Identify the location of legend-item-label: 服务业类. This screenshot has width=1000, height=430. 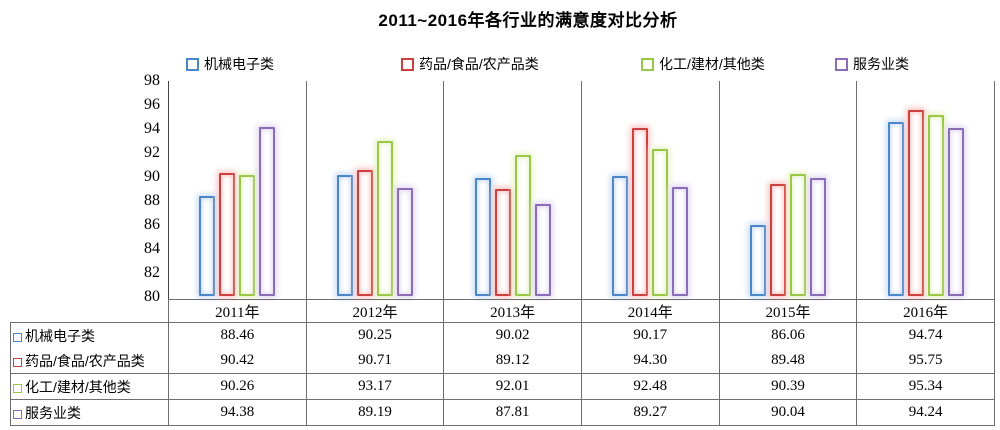
(881, 64).